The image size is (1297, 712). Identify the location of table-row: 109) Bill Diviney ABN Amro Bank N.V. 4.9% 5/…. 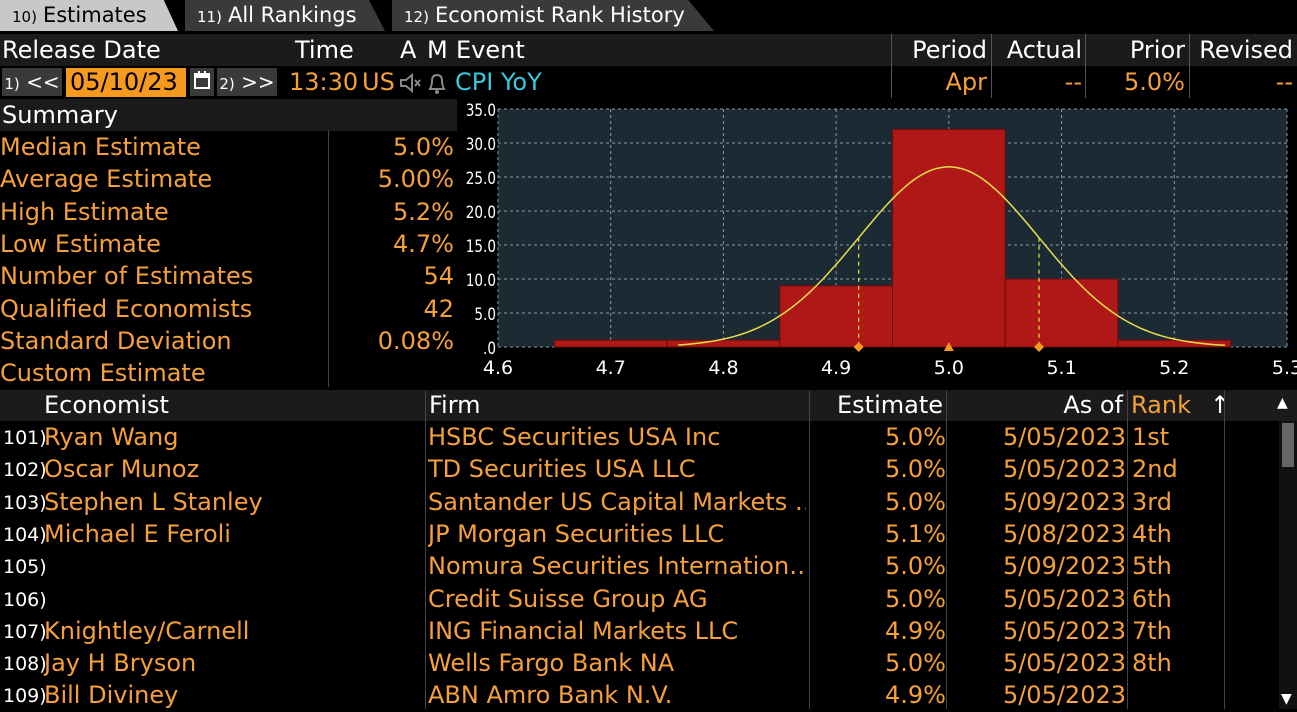
(640, 695).